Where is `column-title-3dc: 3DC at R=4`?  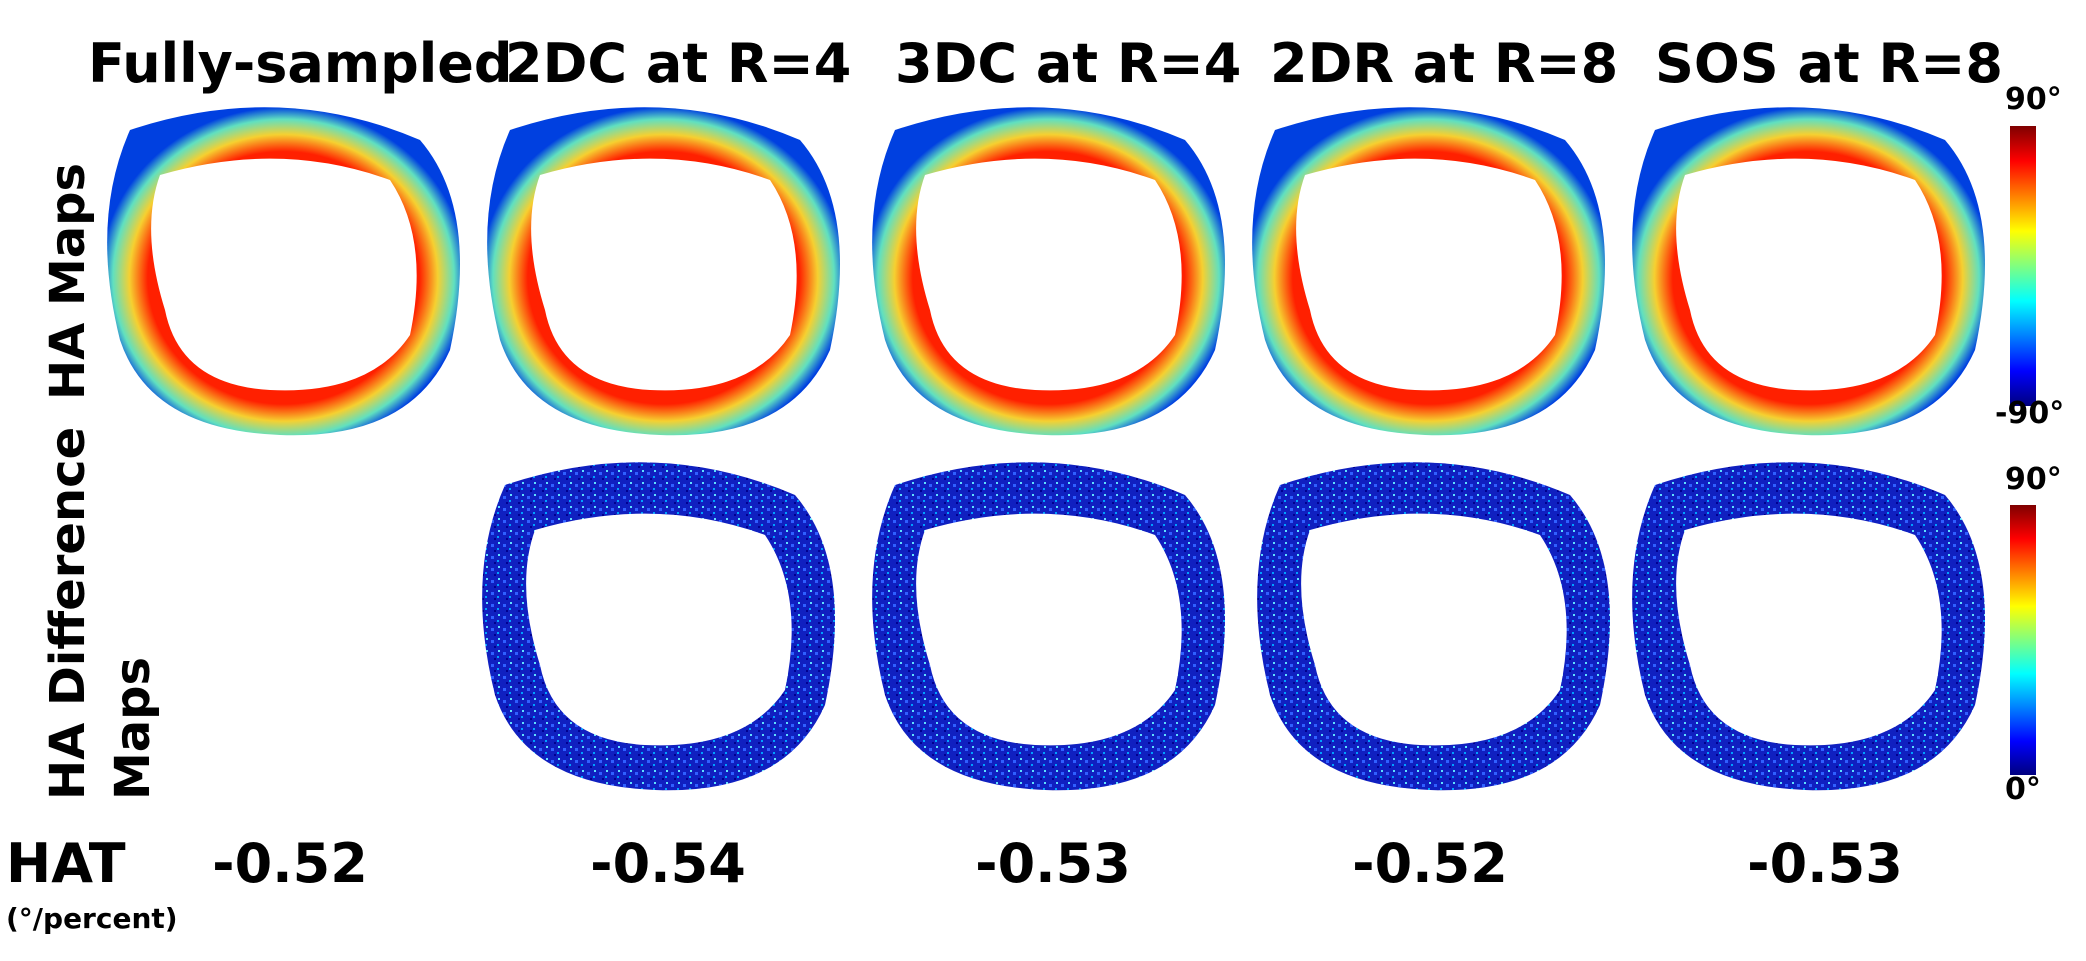
column-title-3dc: 3DC at R=4 is located at coordinates (1068, 63).